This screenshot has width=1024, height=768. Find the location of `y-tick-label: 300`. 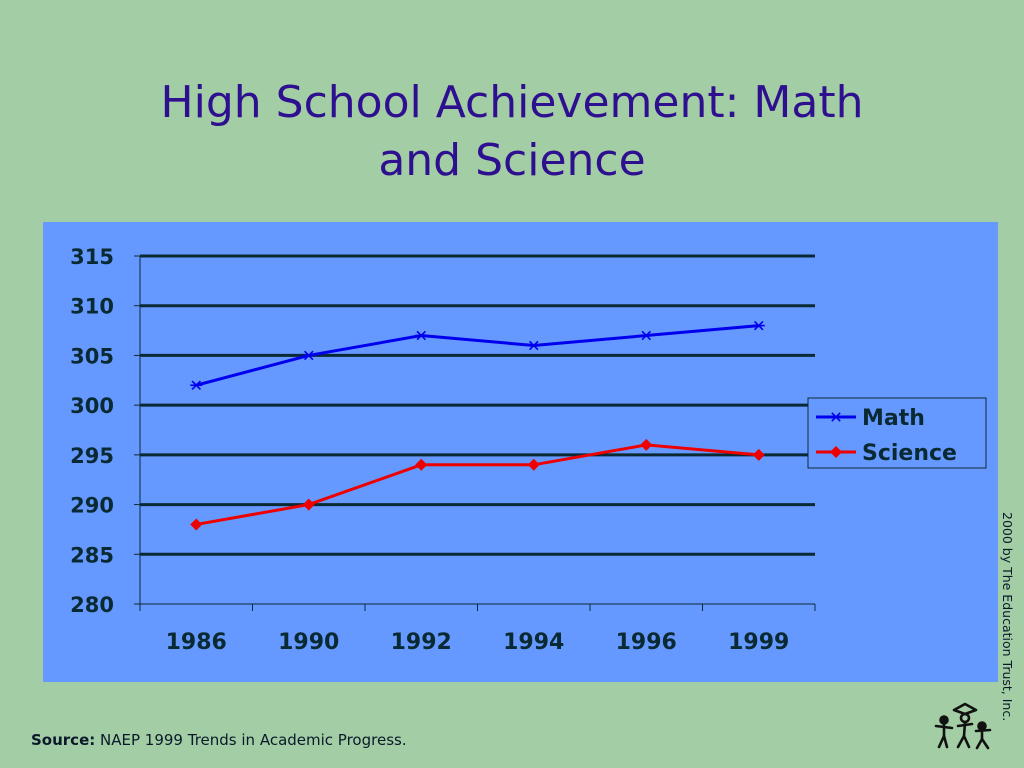

y-tick-label: 300 is located at coordinates (92, 406).